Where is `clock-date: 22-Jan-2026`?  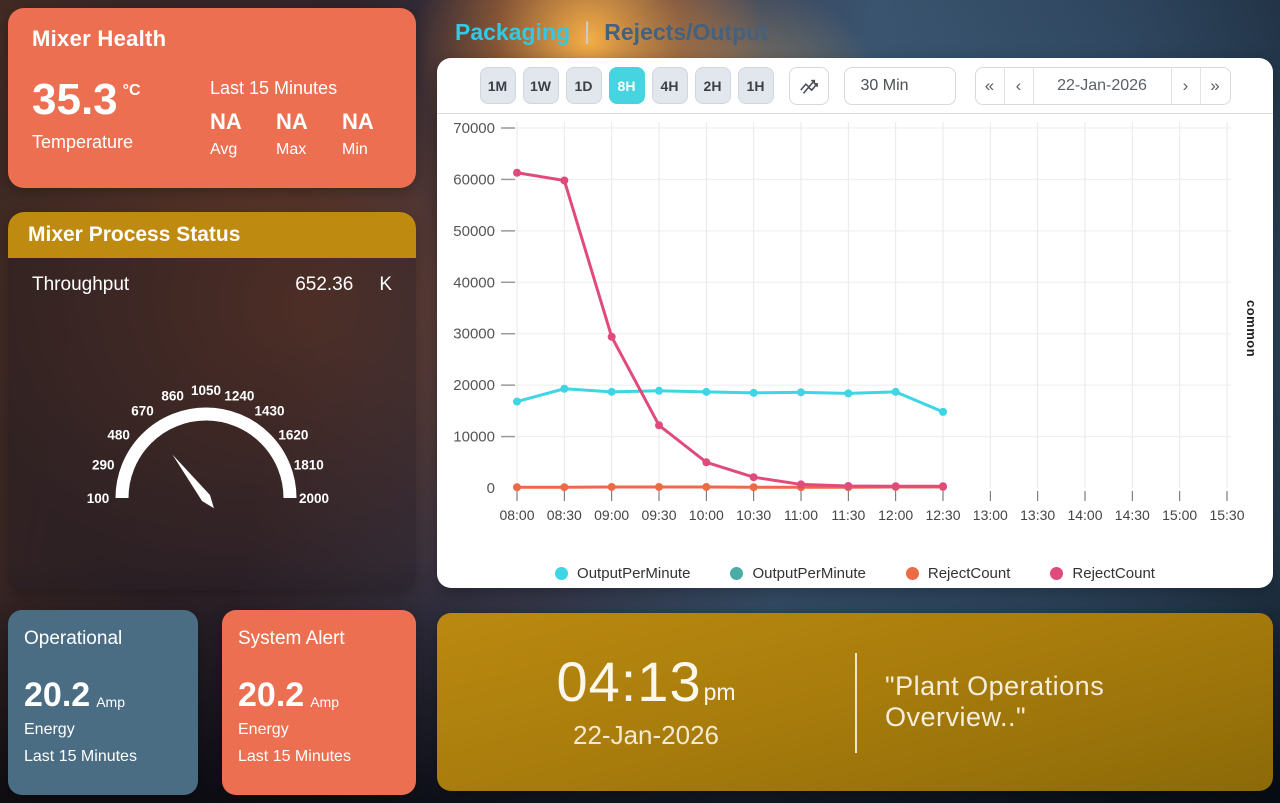
clock-date: 22-Jan-2026 is located at coordinates (646, 734).